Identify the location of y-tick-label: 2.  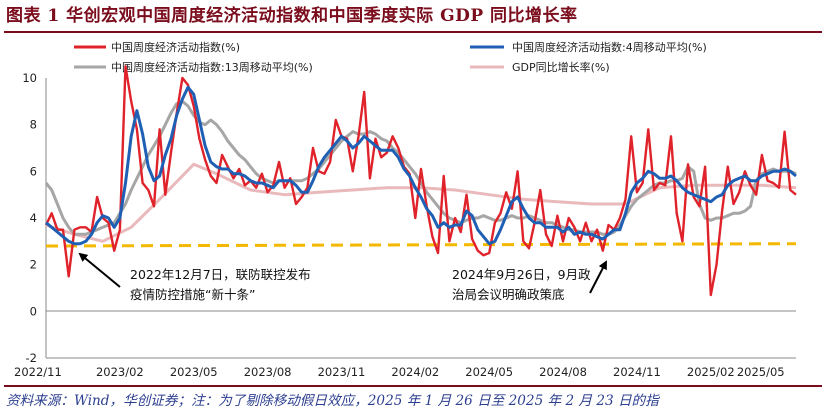
(33, 265).